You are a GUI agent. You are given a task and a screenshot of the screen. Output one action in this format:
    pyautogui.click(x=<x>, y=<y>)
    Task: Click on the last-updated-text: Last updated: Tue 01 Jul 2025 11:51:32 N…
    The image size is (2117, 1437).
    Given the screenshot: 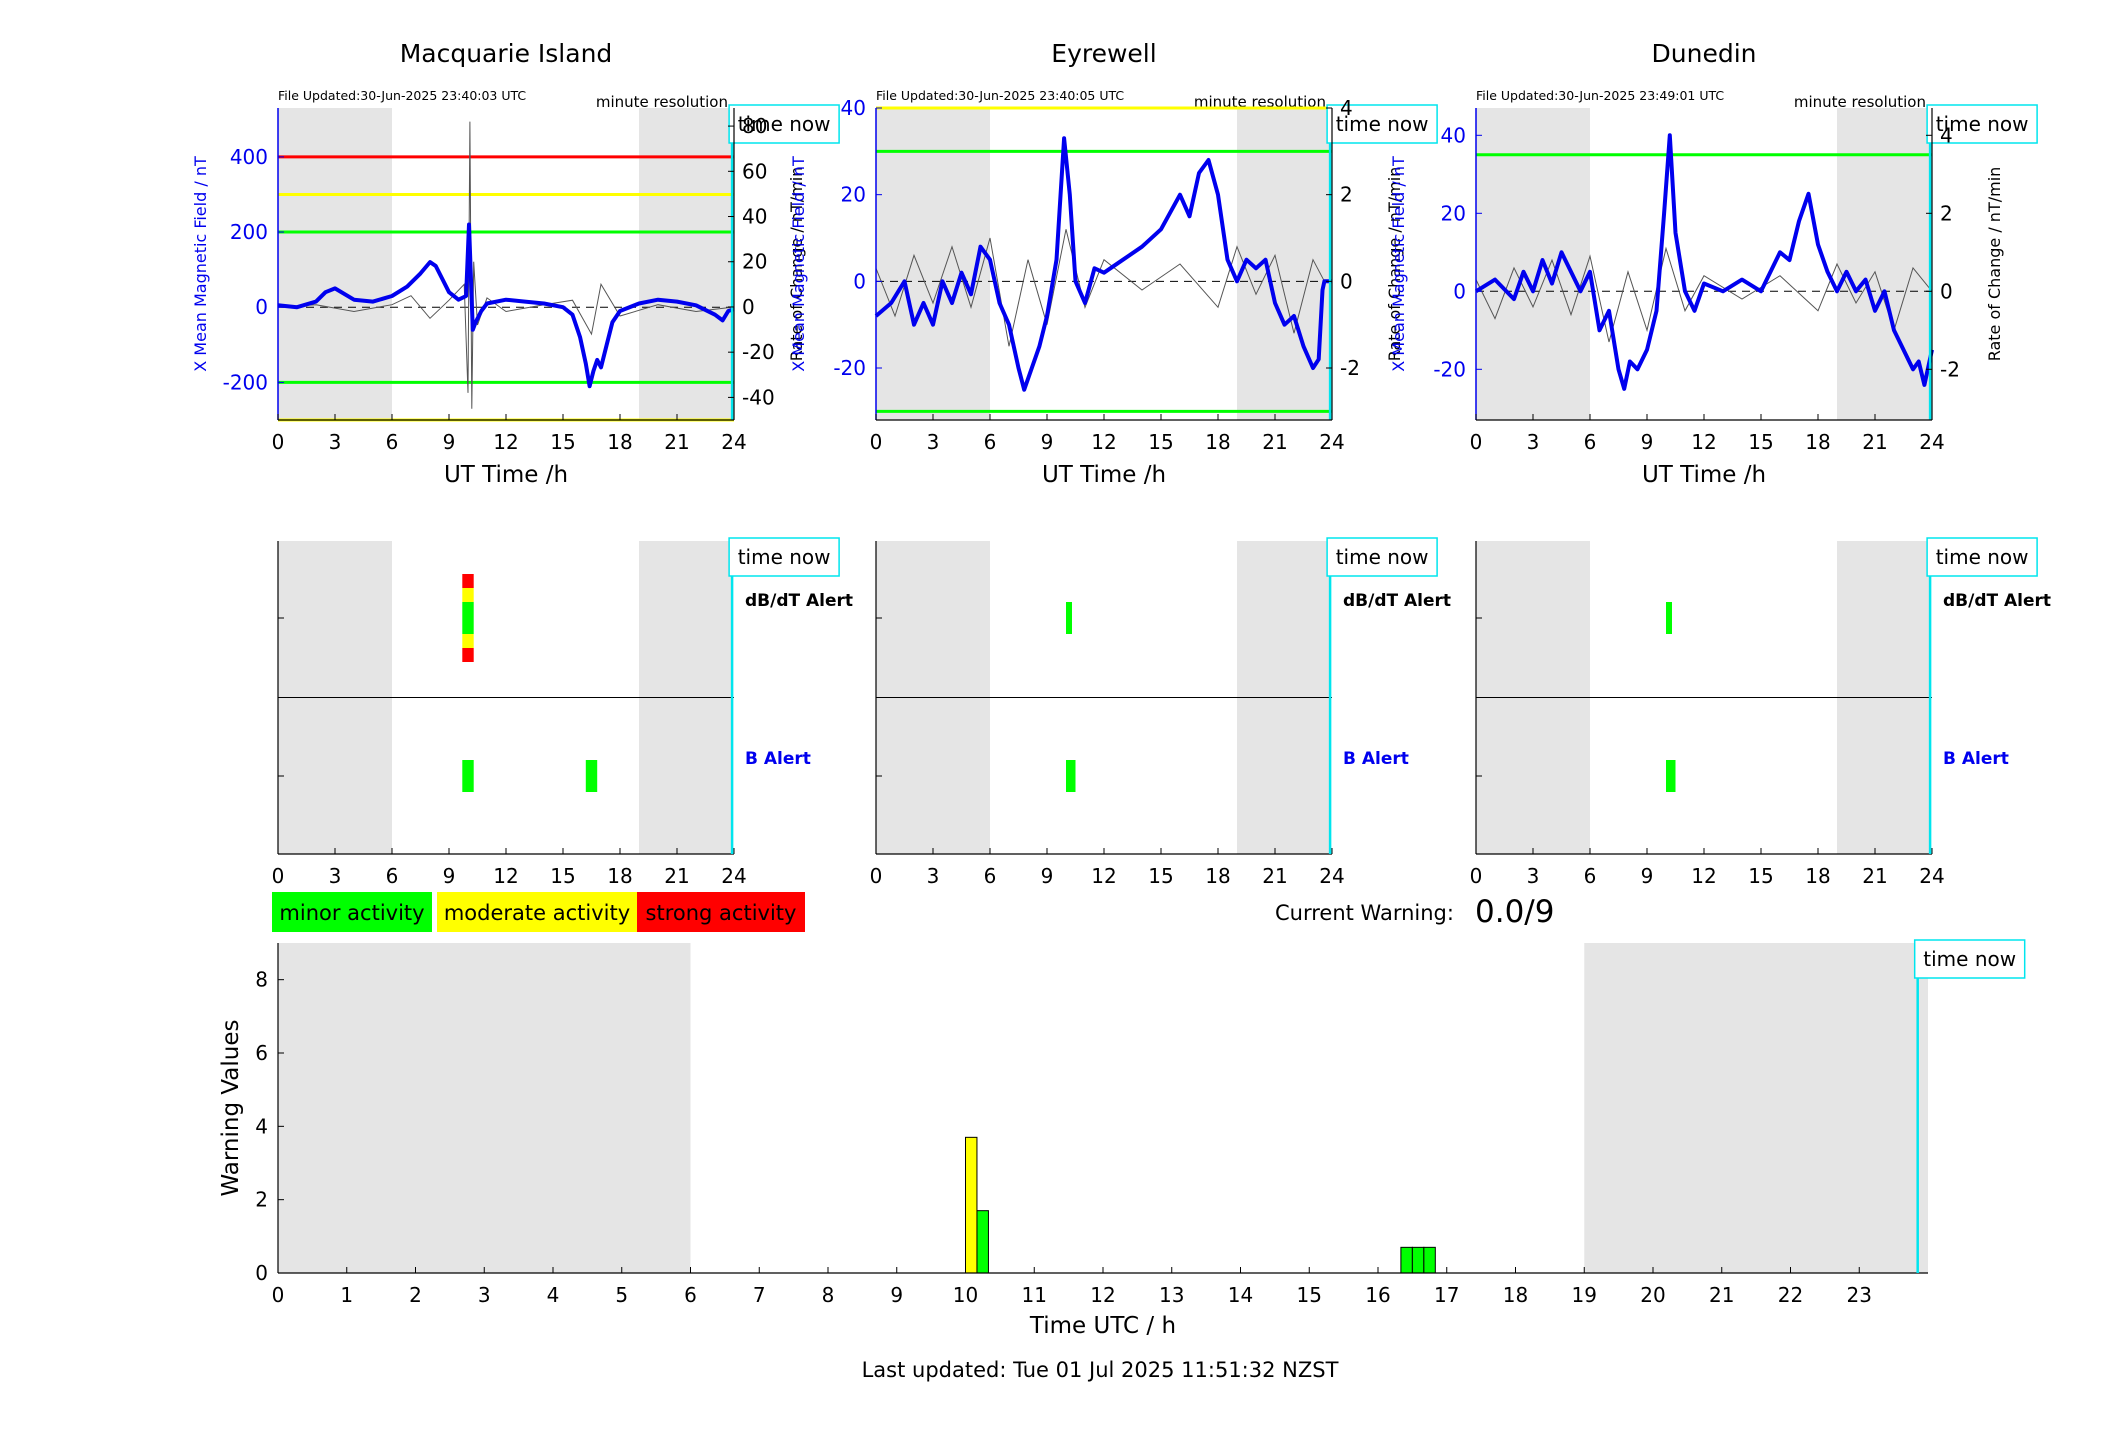 What is the action you would take?
    pyautogui.click(x=1100, y=1370)
    